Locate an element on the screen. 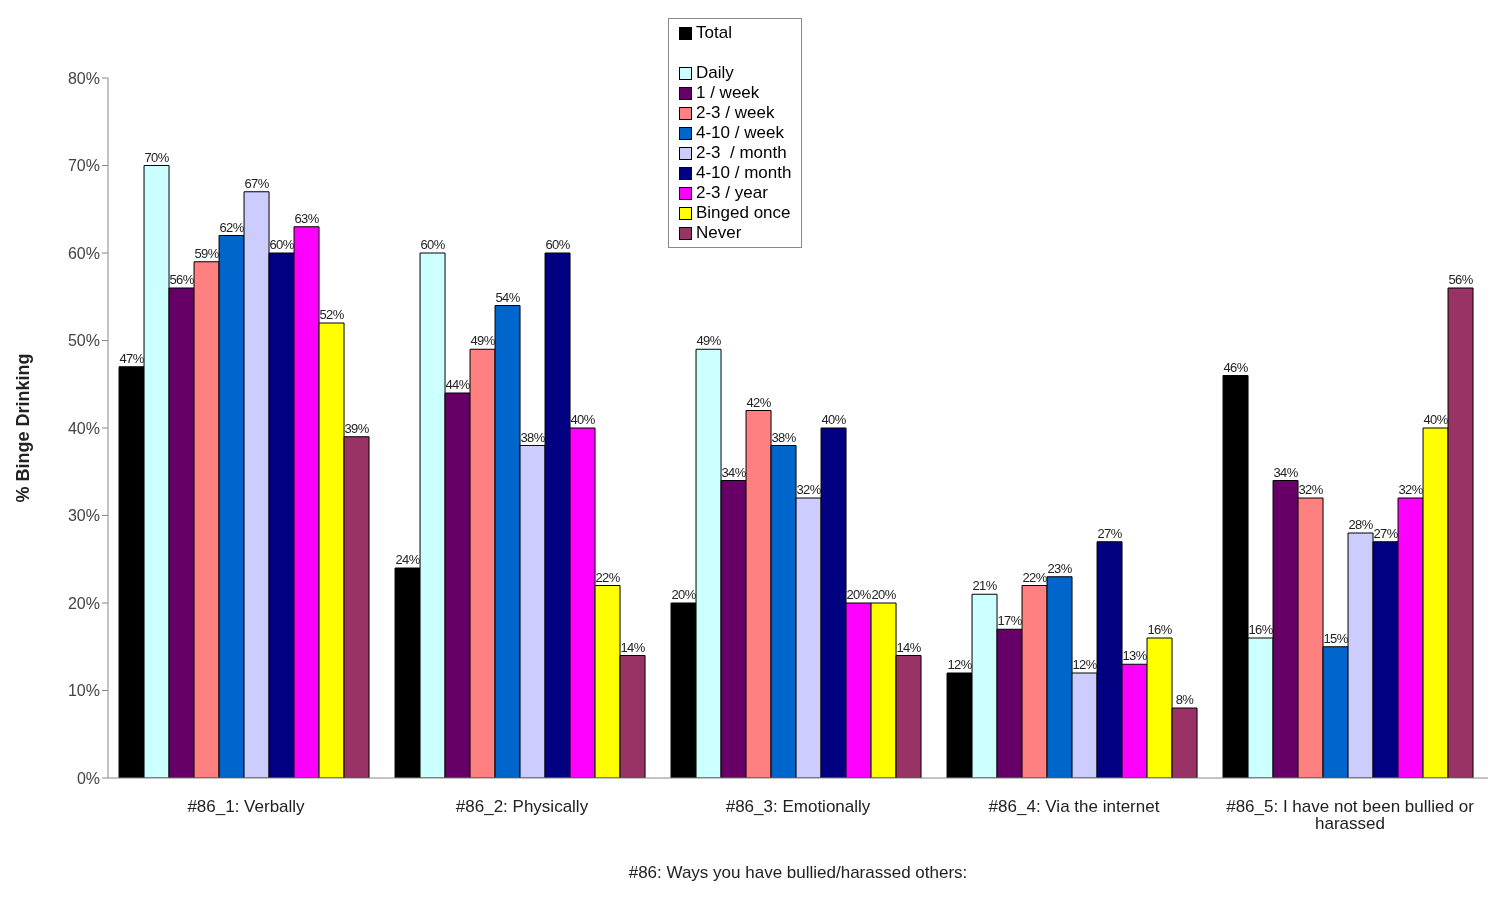 The image size is (1507, 916). data-label: 39% is located at coordinates (357, 428).